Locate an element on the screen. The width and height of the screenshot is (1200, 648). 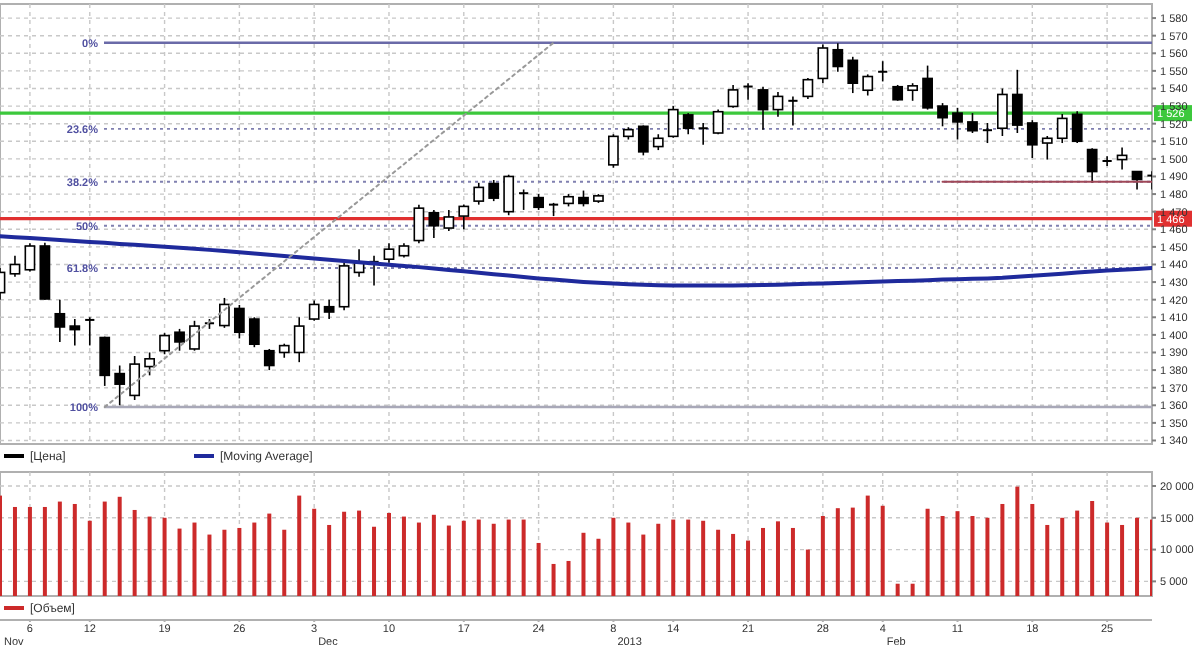
line-series is located at coordinates (576, 261).